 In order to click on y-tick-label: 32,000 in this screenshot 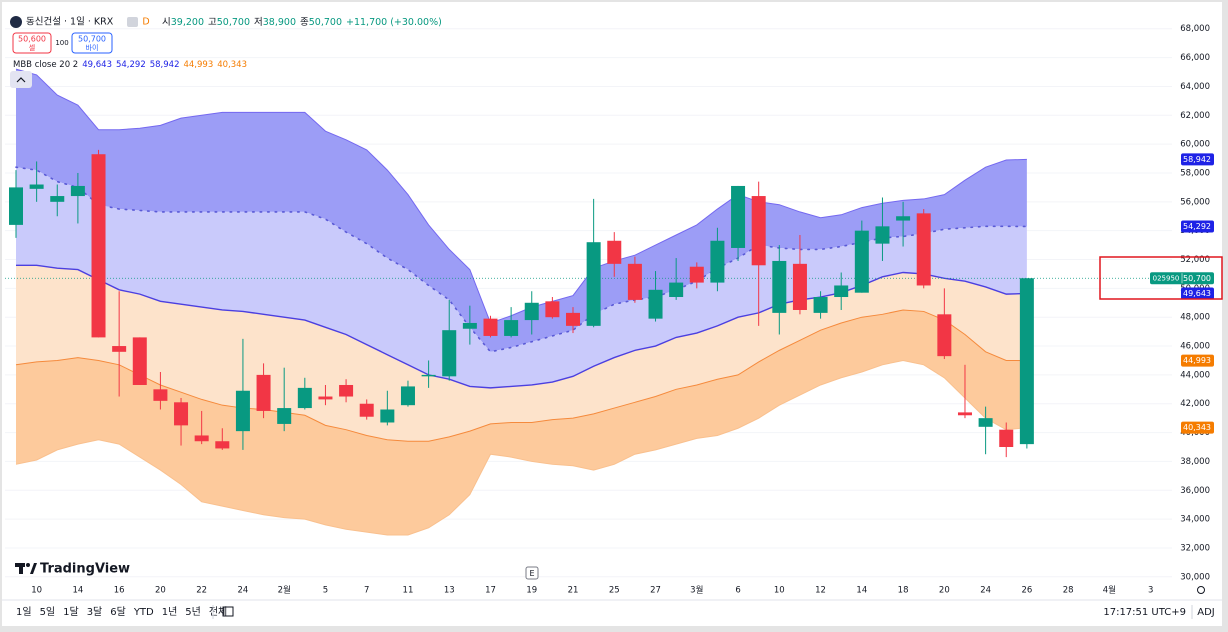, I will do `click(1195, 548)`.